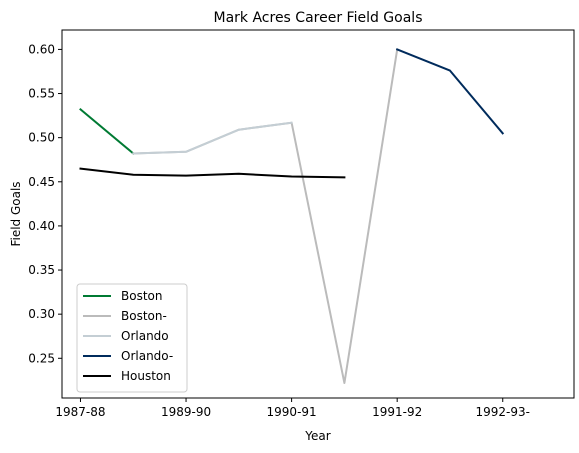 The width and height of the screenshot is (579, 453). I want to click on legend: Boston Boston- Orlando Orlando- Houston, so click(132, 338).